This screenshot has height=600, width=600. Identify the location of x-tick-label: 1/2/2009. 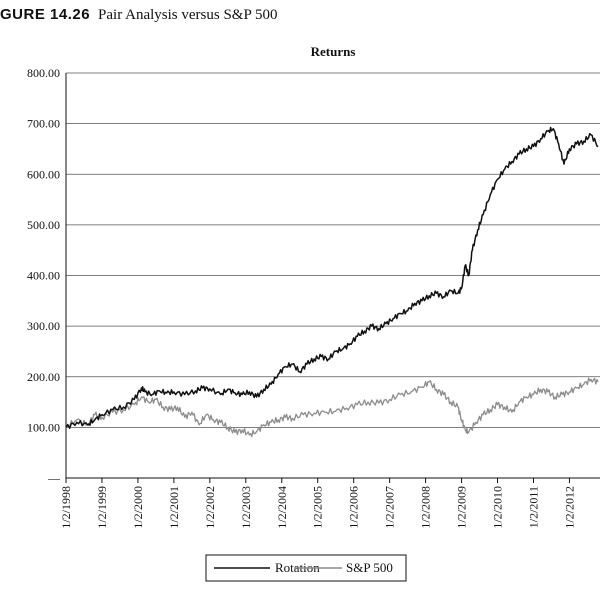
(462, 507).